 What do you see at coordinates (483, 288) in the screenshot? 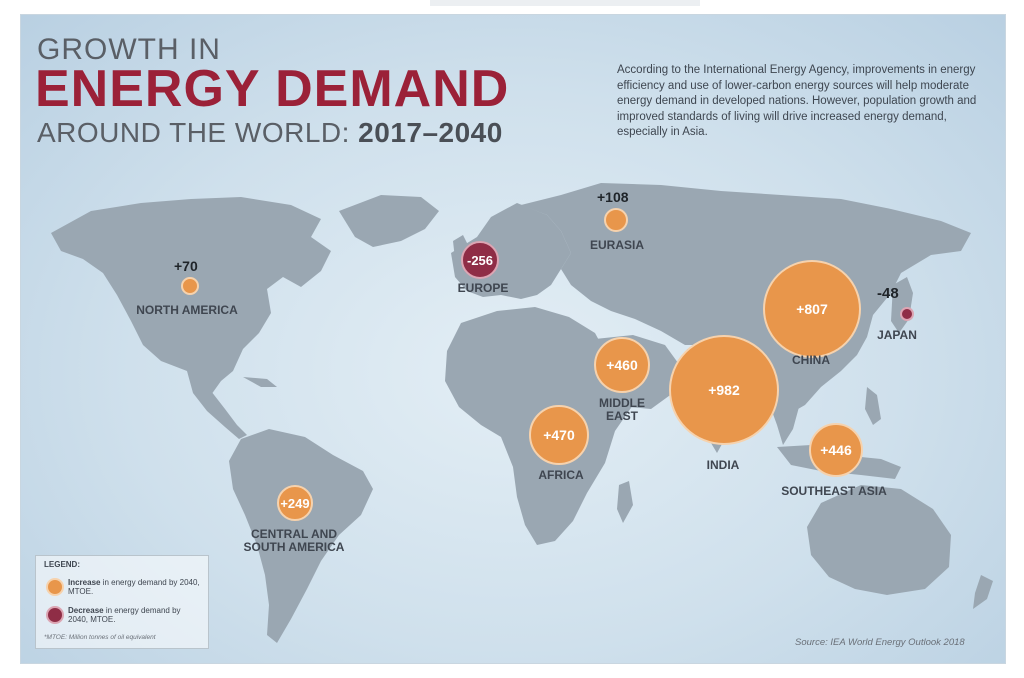
I see `label-europe: EUROPE` at bounding box center [483, 288].